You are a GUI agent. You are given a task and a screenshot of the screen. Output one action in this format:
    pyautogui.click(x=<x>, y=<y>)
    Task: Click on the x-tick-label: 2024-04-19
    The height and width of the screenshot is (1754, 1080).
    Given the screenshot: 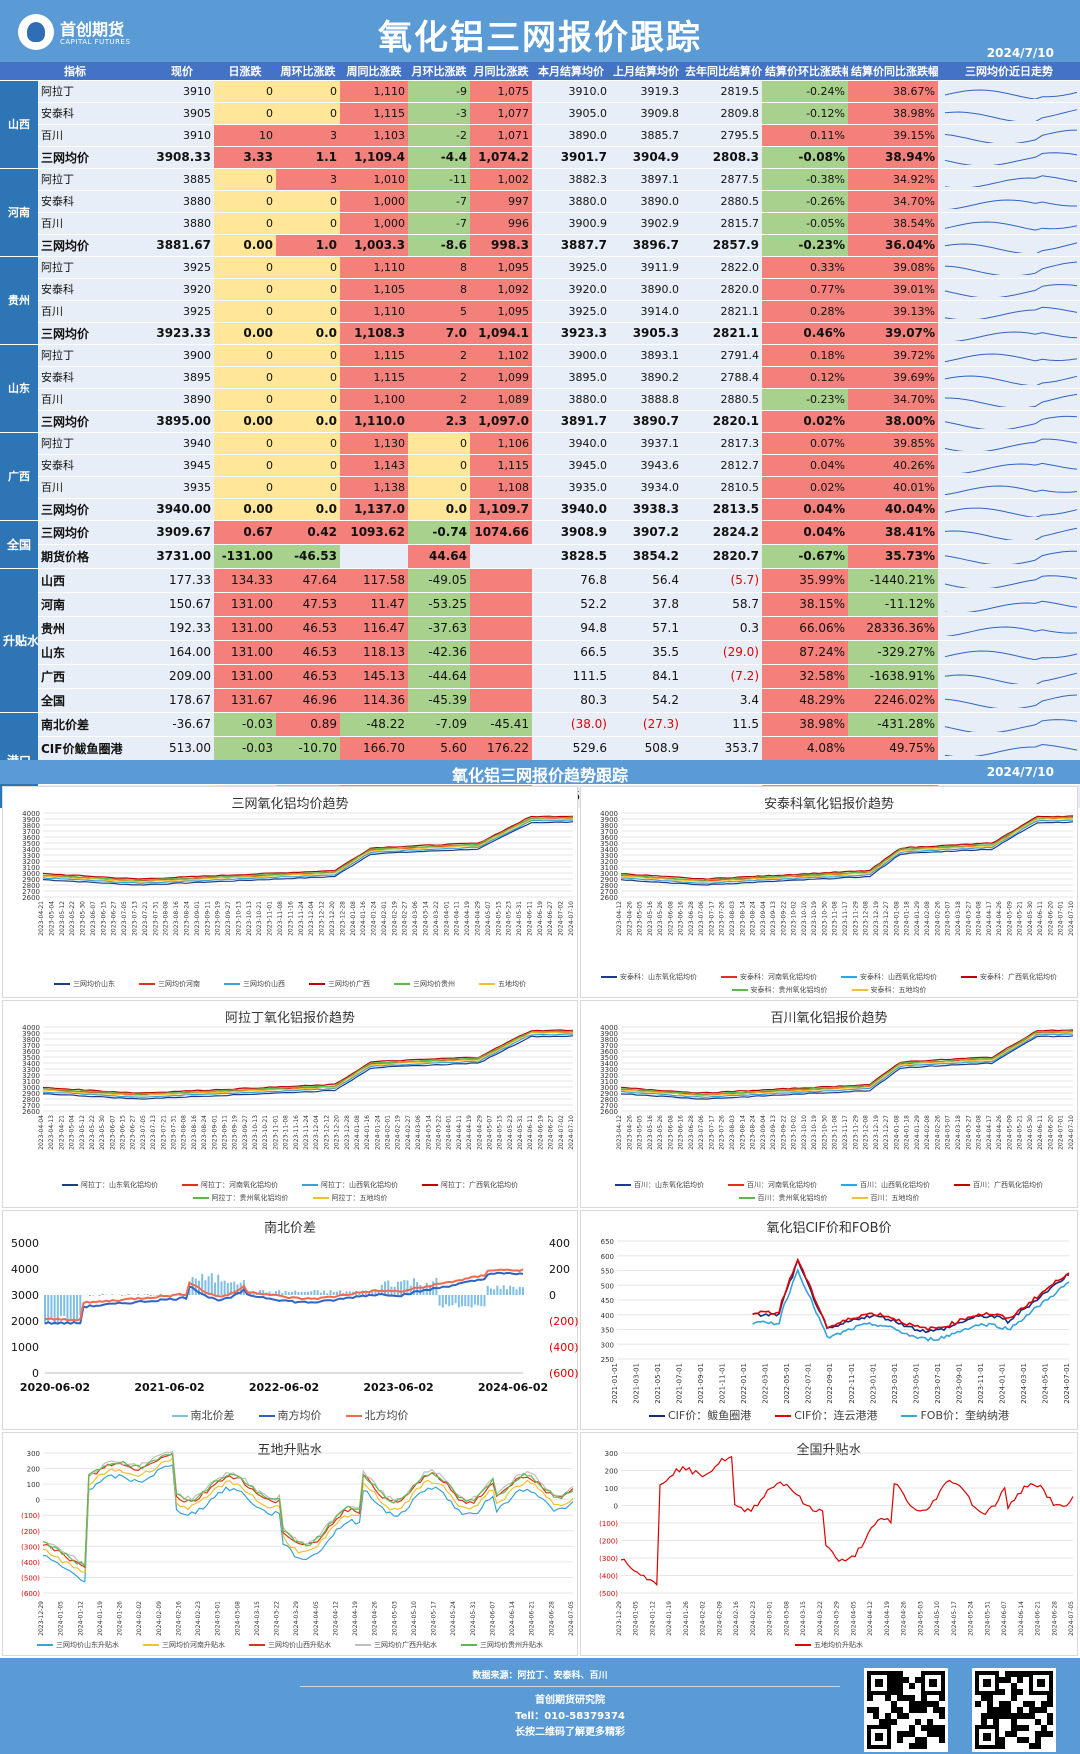 What is the action you would take?
    pyautogui.click(x=887, y=1618)
    